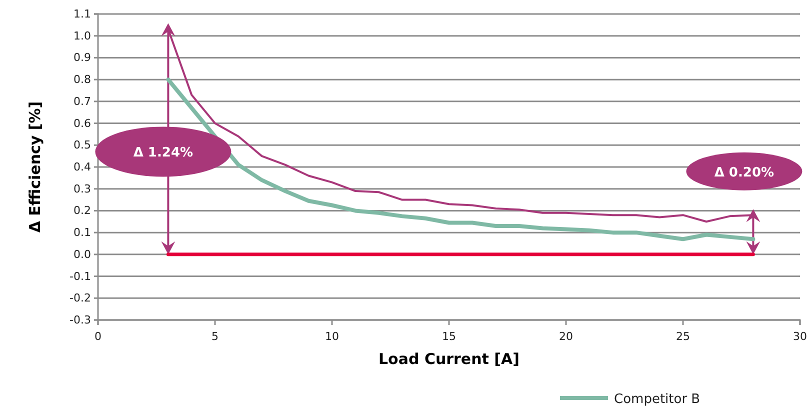 The width and height of the screenshot is (812, 411). Describe the element at coordinates (82, 145) in the screenshot. I see `y-tick-label: 0.5` at that location.